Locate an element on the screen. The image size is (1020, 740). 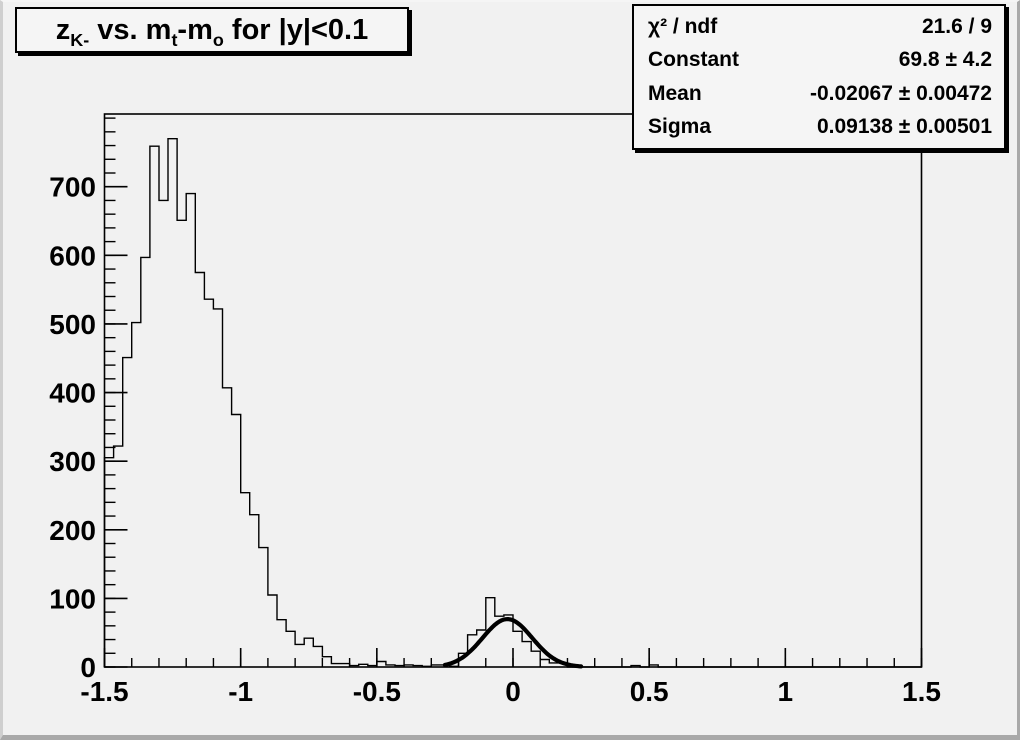
stats-row-constant: Constant 69.8 ± 4.2 is located at coordinates (819, 60).